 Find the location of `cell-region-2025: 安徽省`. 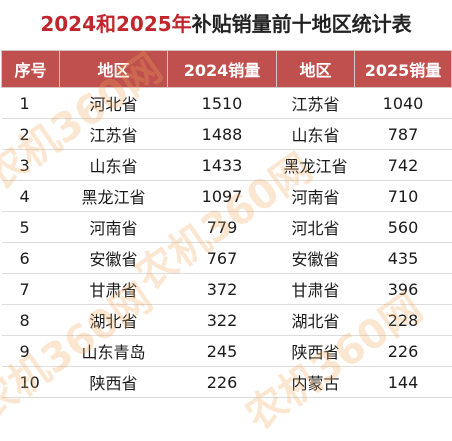

cell-region-2025: 安徽省 is located at coordinates (315, 258).